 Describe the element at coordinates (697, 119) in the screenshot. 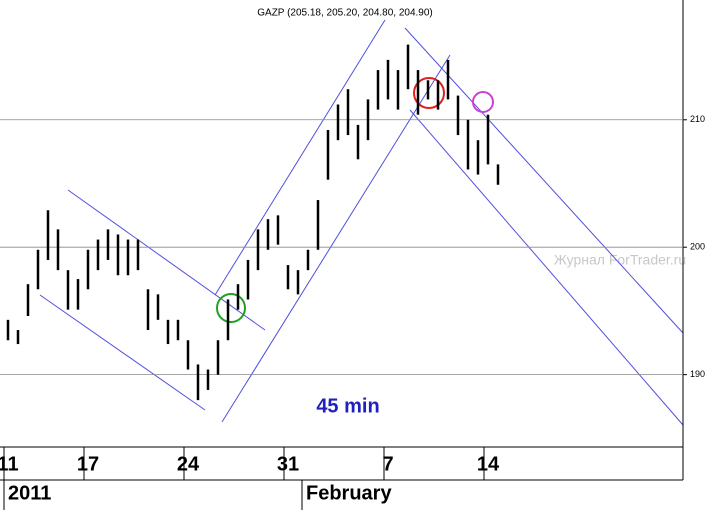

I see `y-tick-label: 210` at that location.